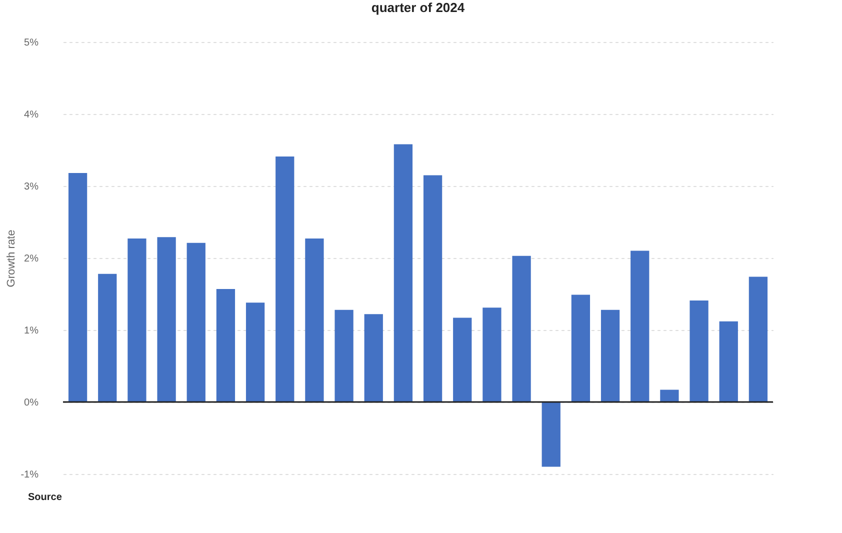  I want to click on y-tick-label: 2%, so click(31, 259).